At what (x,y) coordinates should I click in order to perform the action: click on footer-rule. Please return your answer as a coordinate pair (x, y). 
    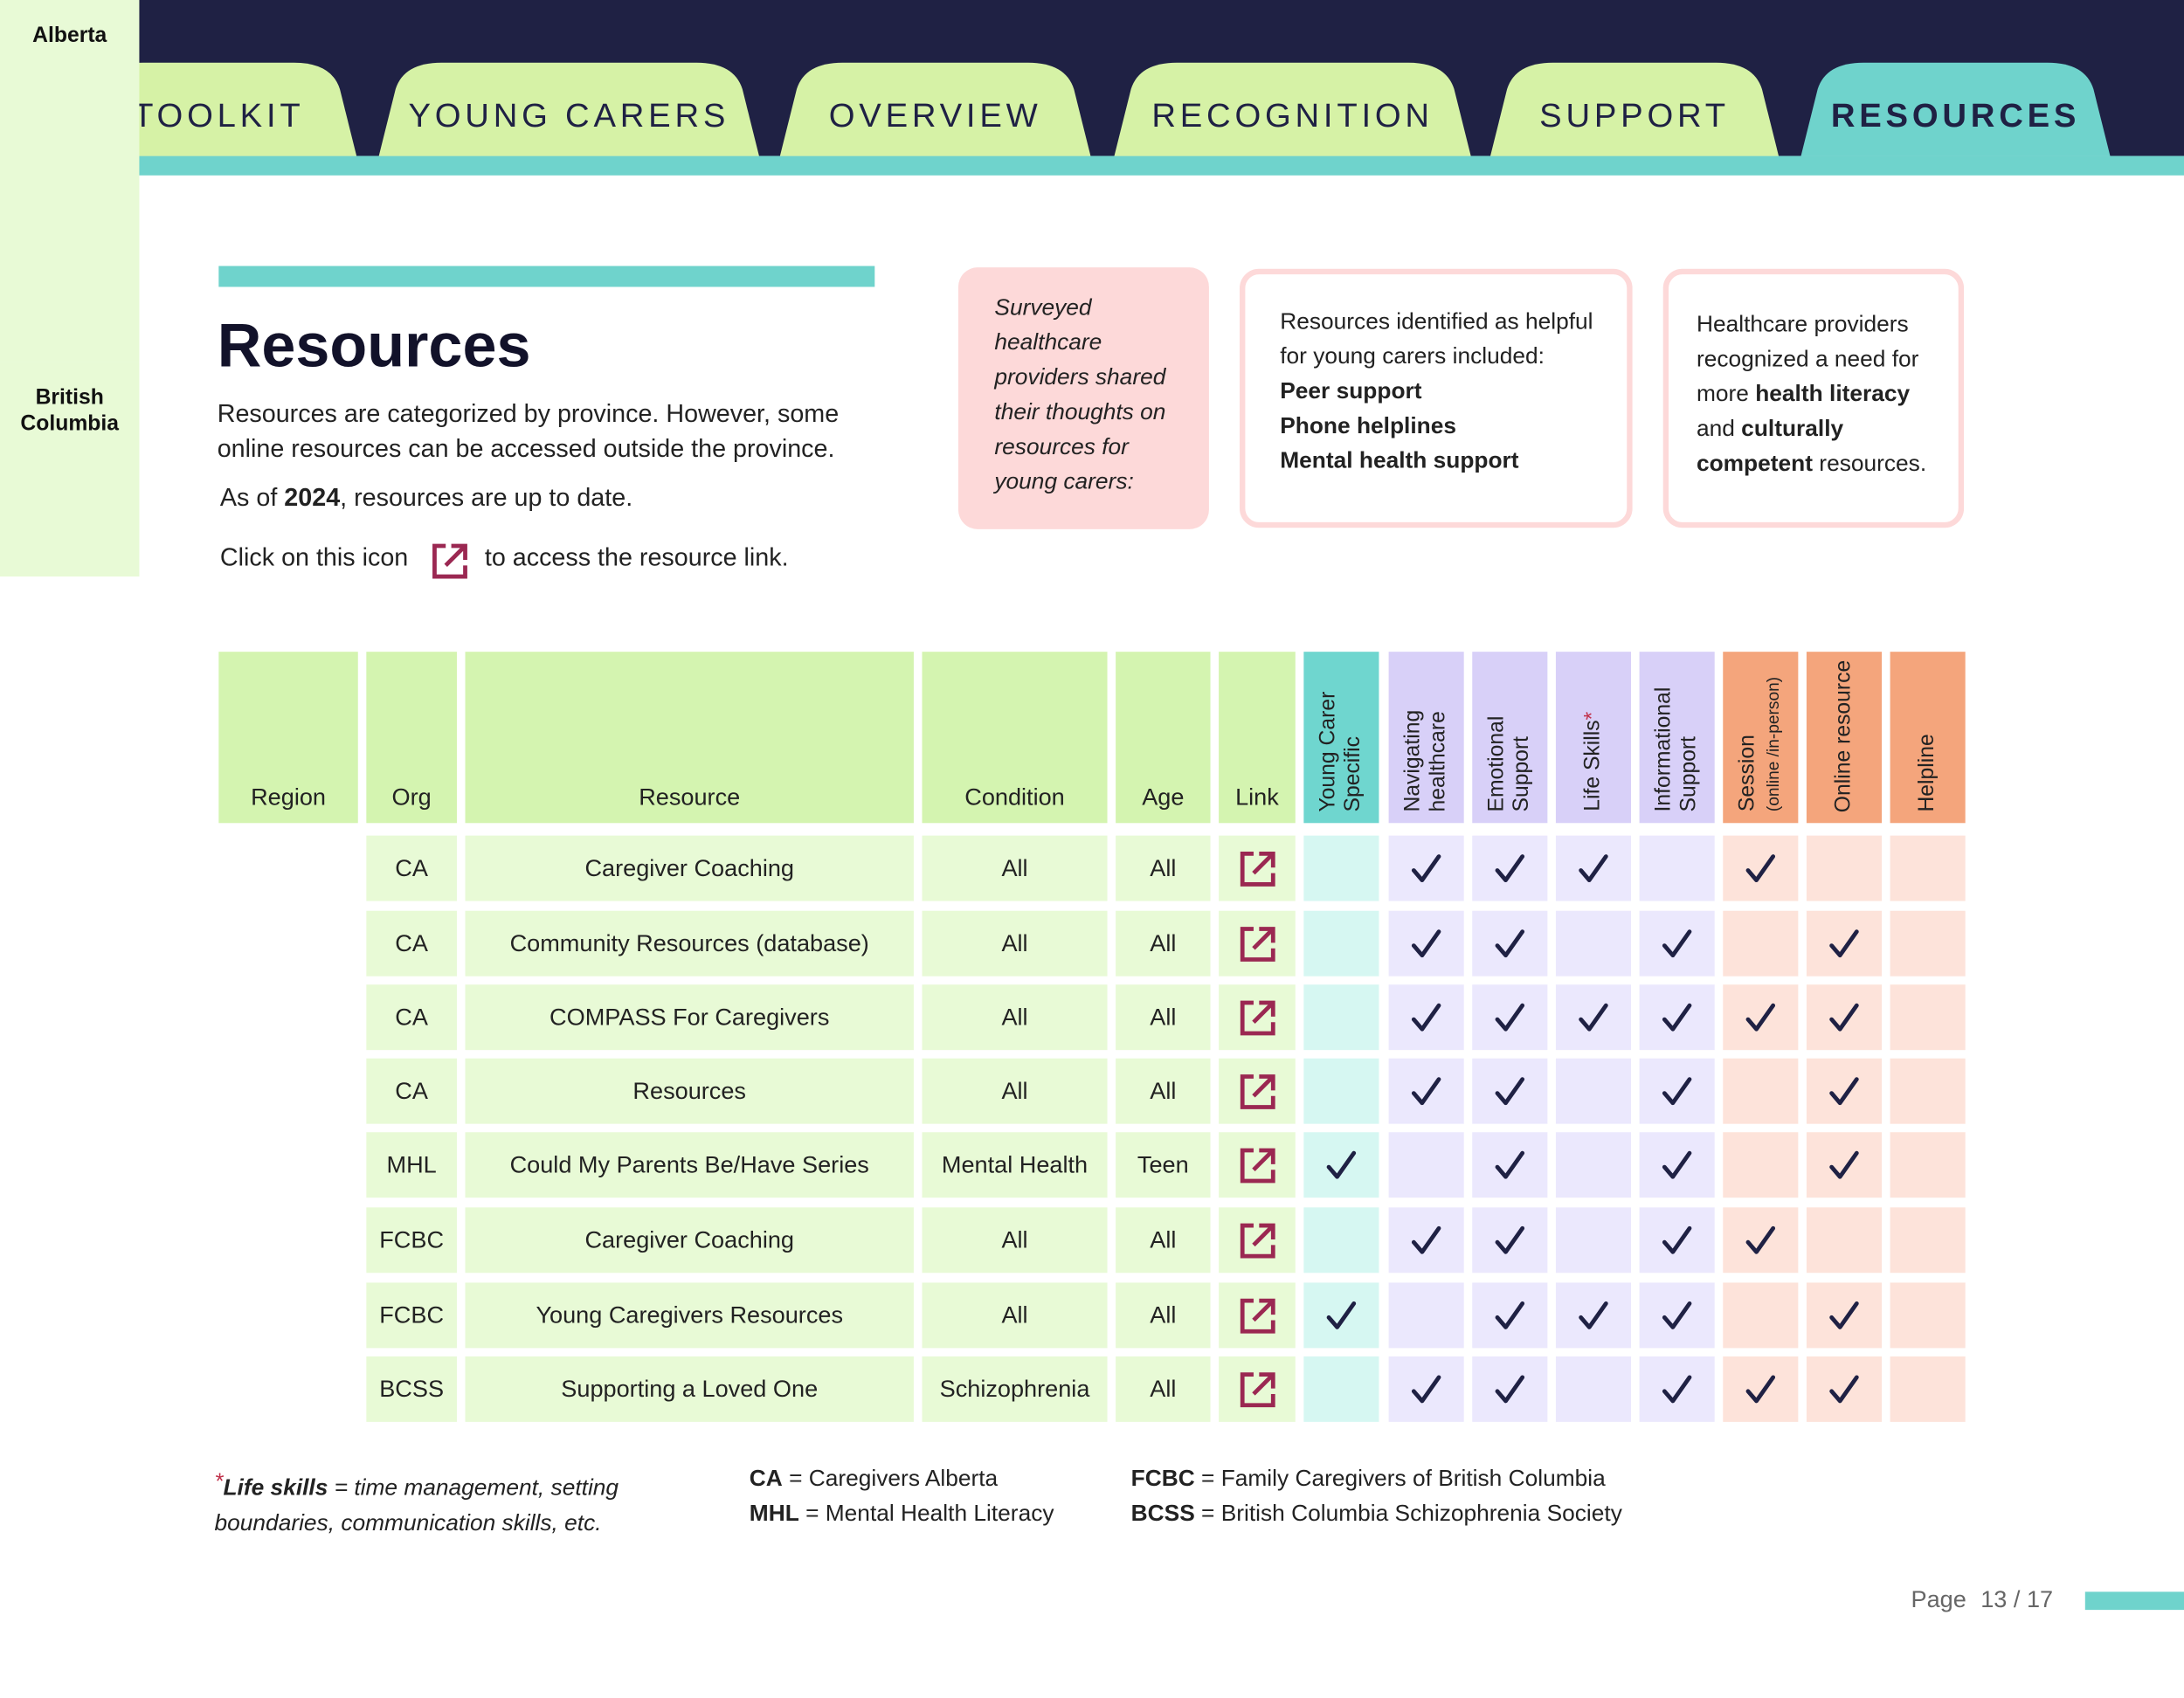
    Looking at the image, I should click on (2134, 1601).